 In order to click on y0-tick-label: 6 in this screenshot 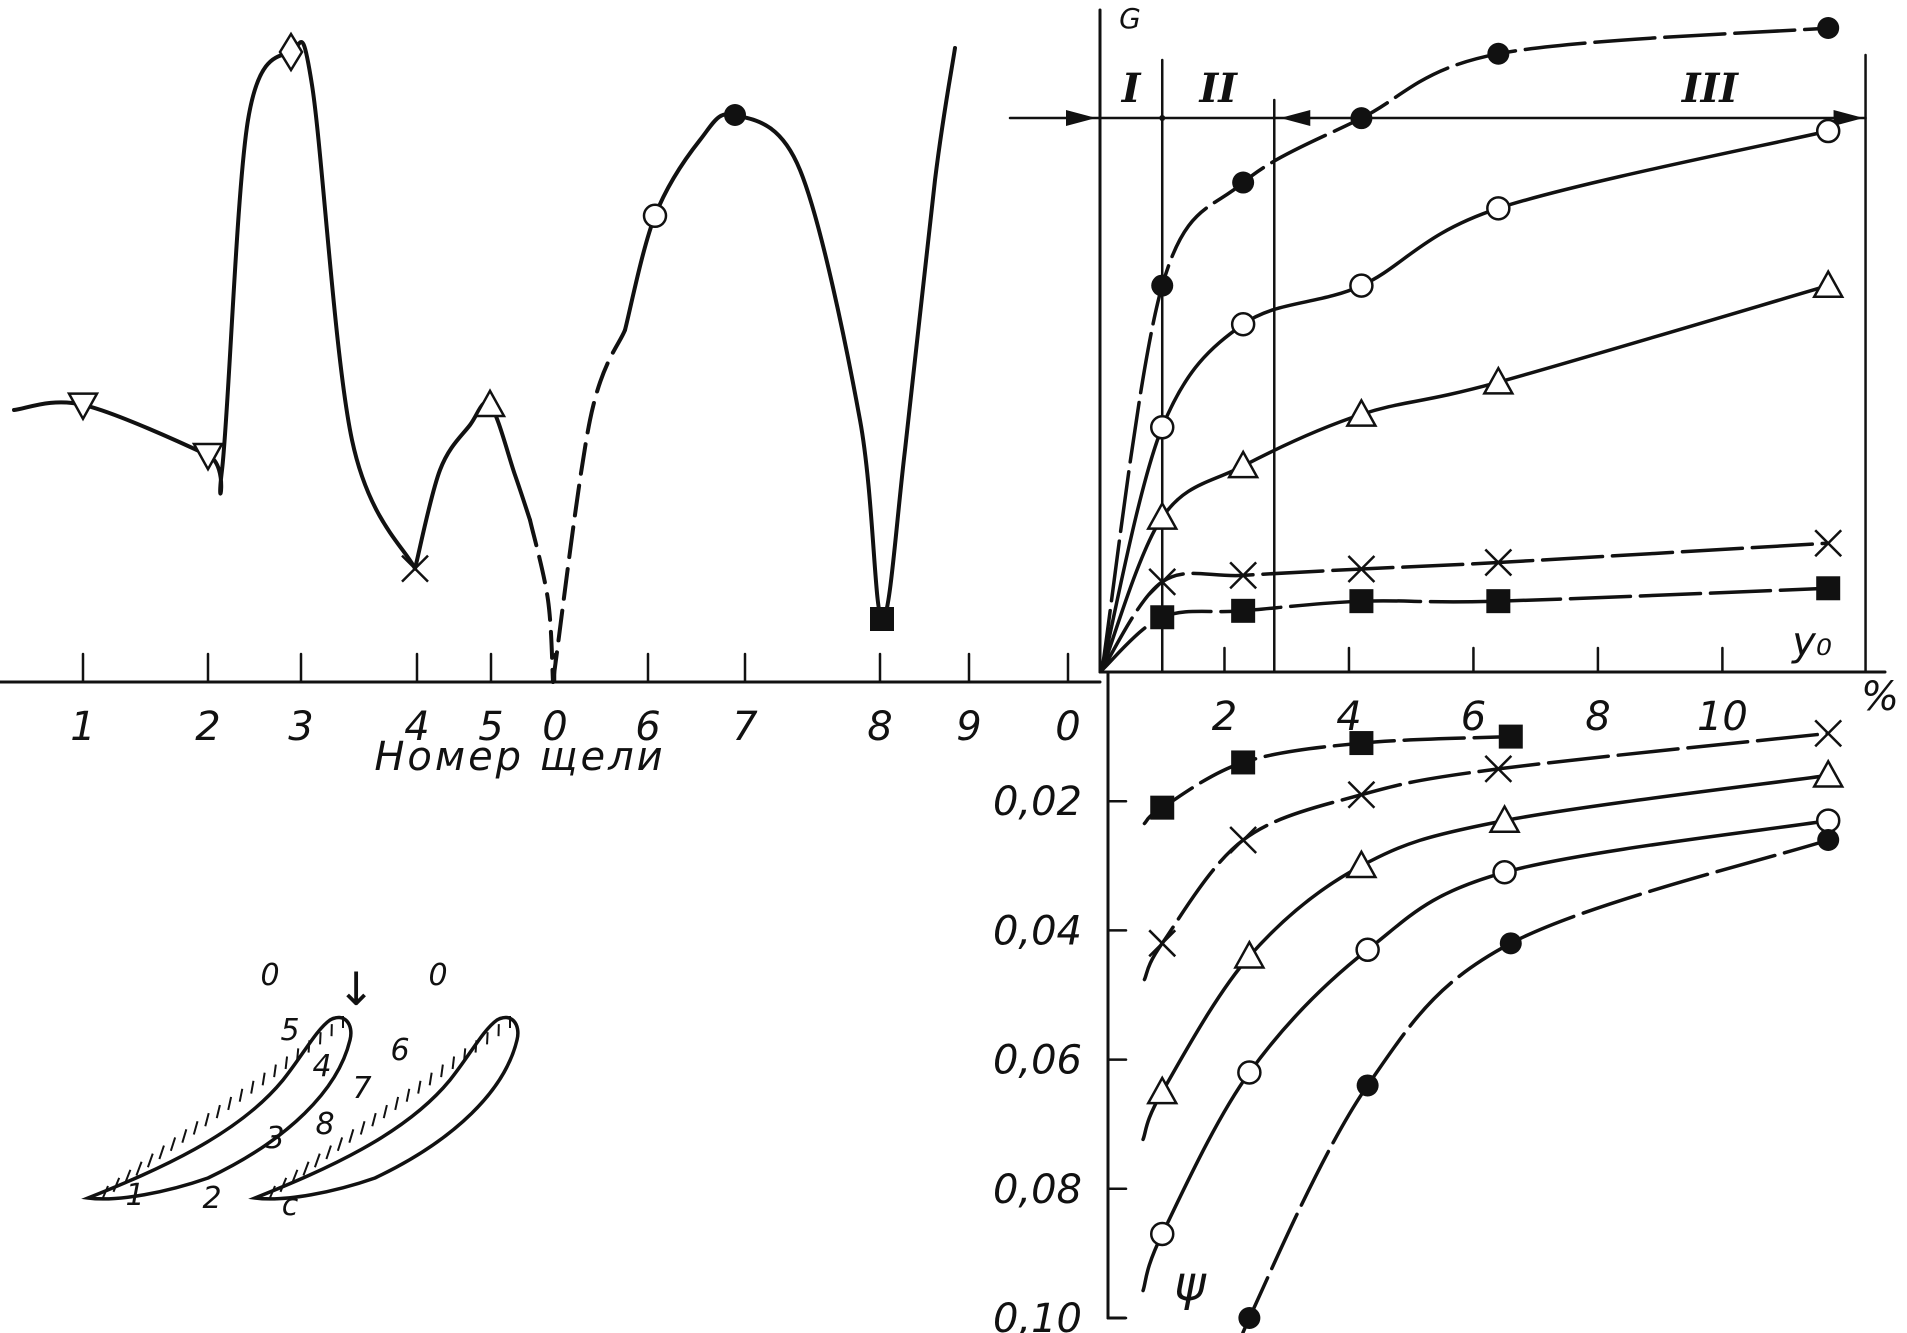, I will do `click(1473, 717)`.